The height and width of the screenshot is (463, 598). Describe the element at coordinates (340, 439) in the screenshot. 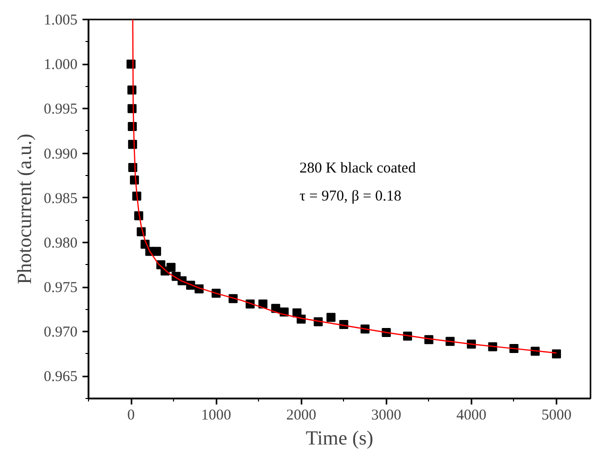

I see `x-axis-title: Time (s)` at that location.